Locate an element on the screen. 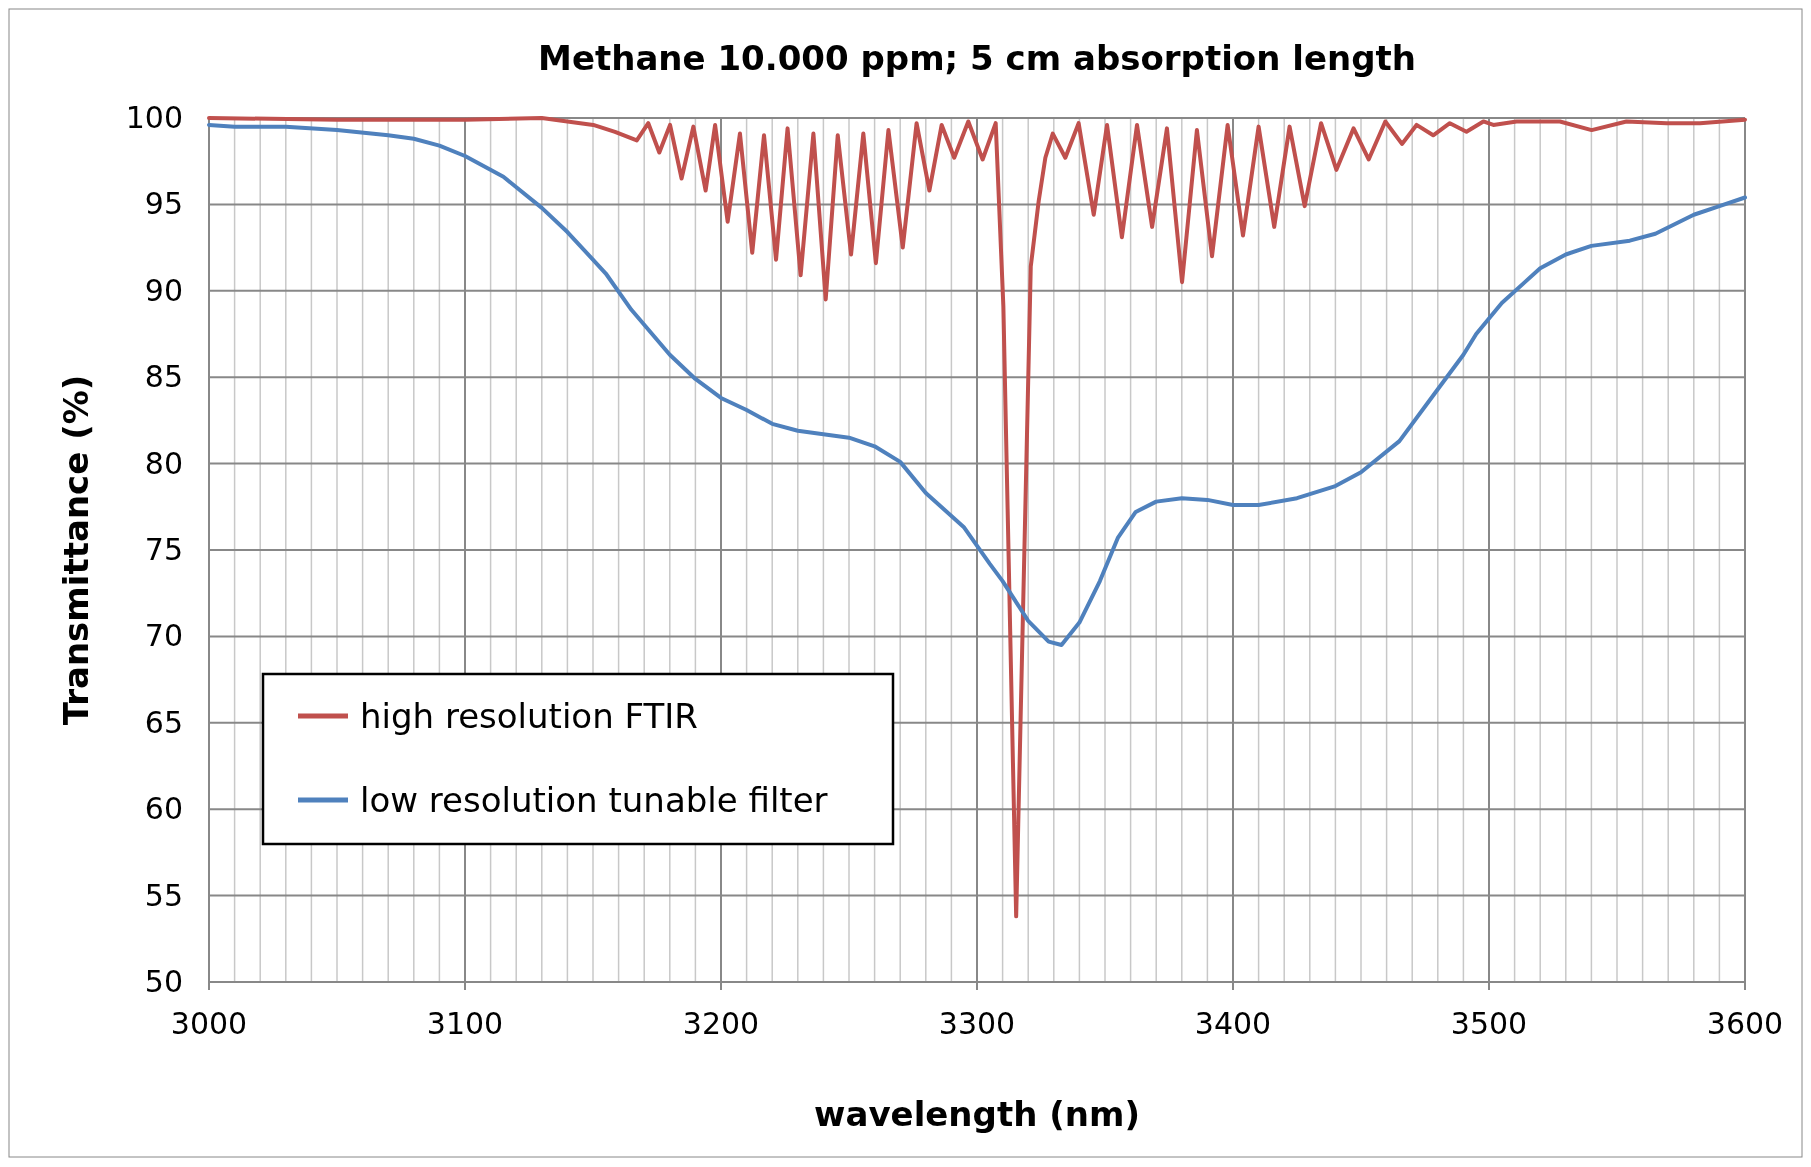 Image resolution: width=1811 pixels, height=1167 pixels. y-tick-label: 100 is located at coordinates (154, 117).